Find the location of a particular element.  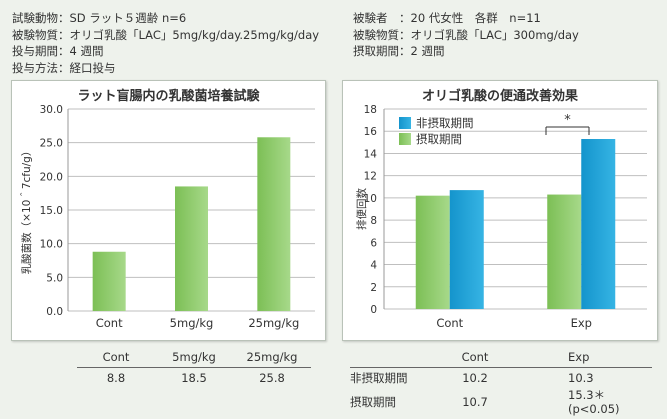

table-cell: 8.8 is located at coordinates (116, 378).